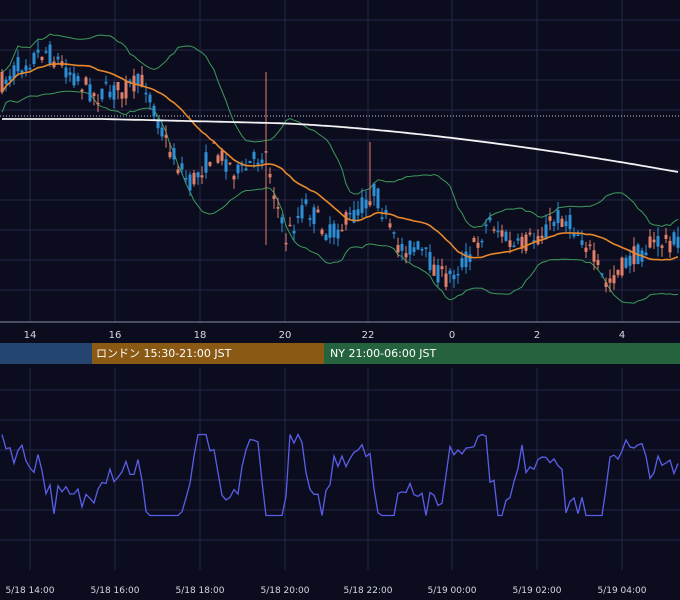  What do you see at coordinates (46, 353) in the screenshot?
I see `session-tokyo-bar` at bounding box center [46, 353].